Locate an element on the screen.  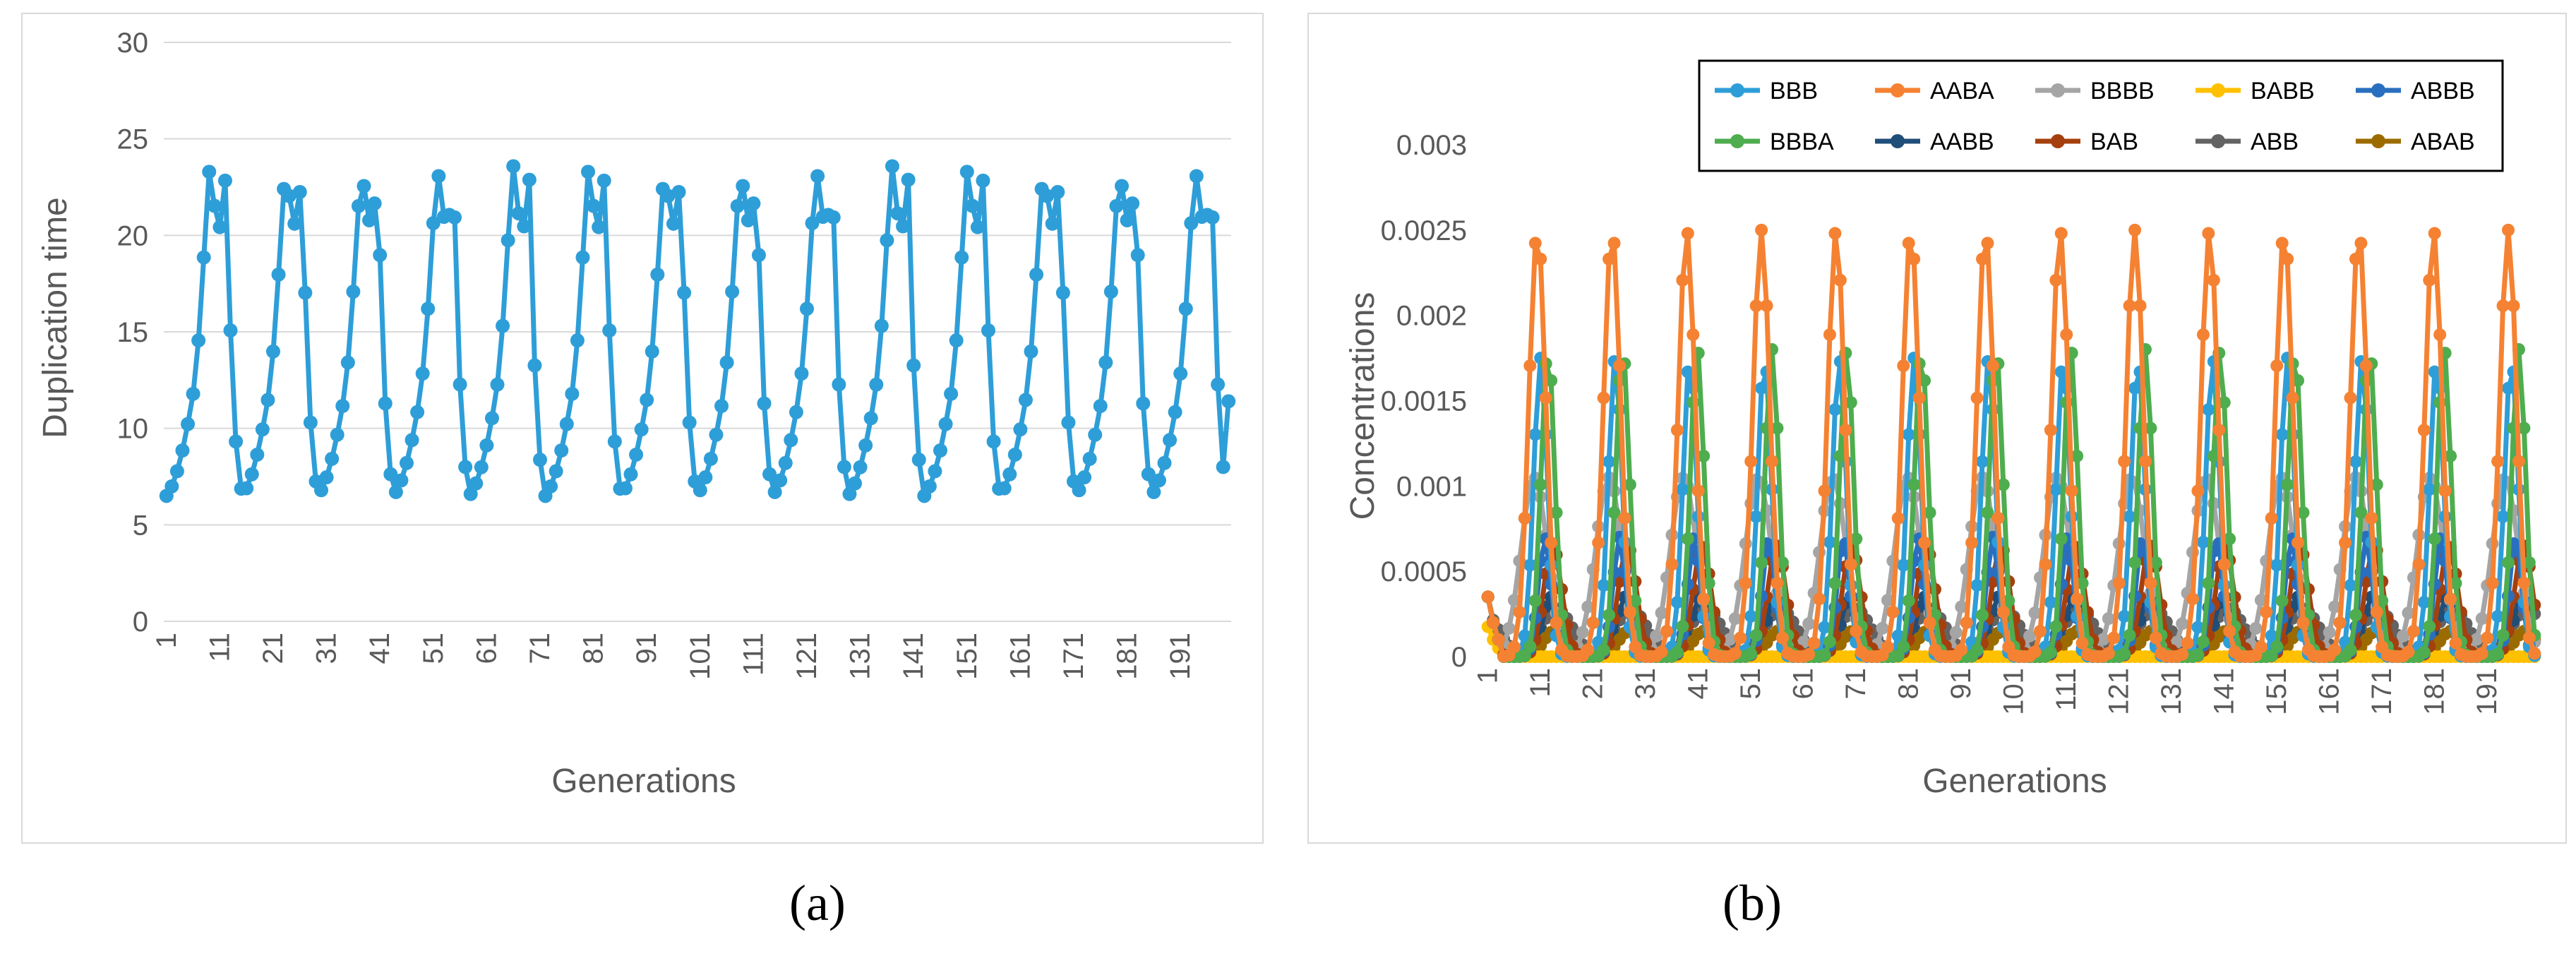
data-point-bab is located at coordinates (1619, 581).